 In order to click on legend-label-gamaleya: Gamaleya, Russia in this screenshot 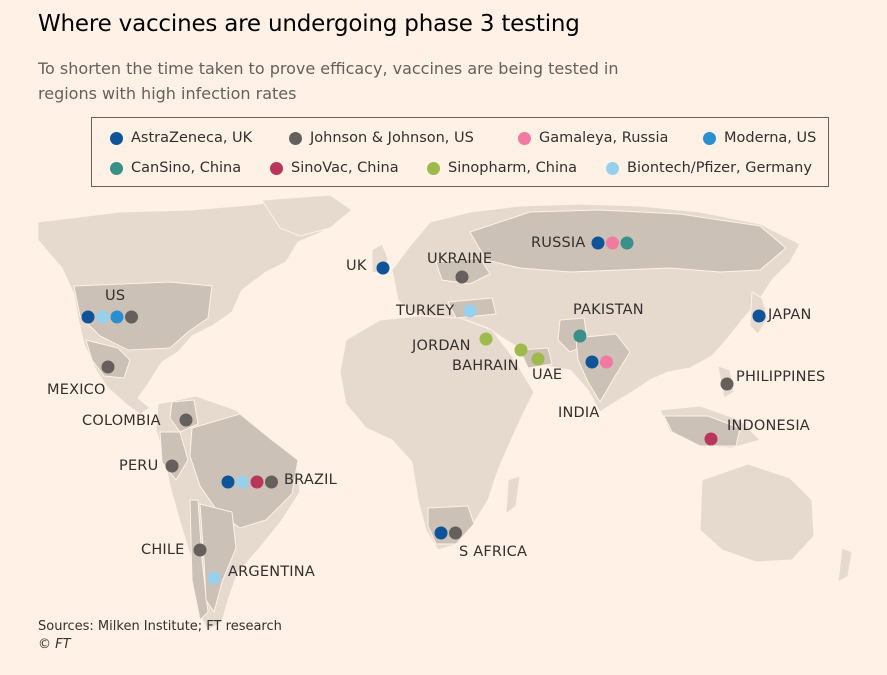, I will do `click(604, 138)`.